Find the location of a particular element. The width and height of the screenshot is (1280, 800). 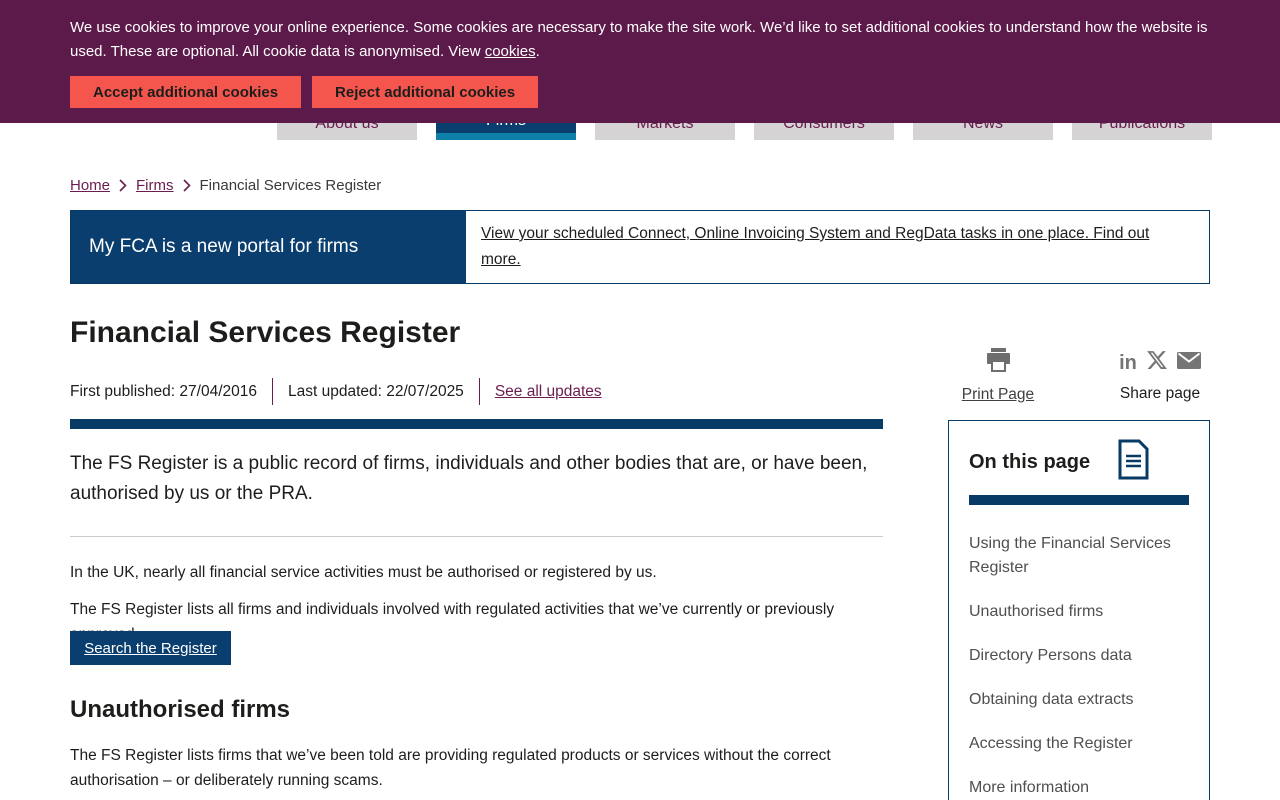

sidebar-accent-bar is located at coordinates (1079, 500).